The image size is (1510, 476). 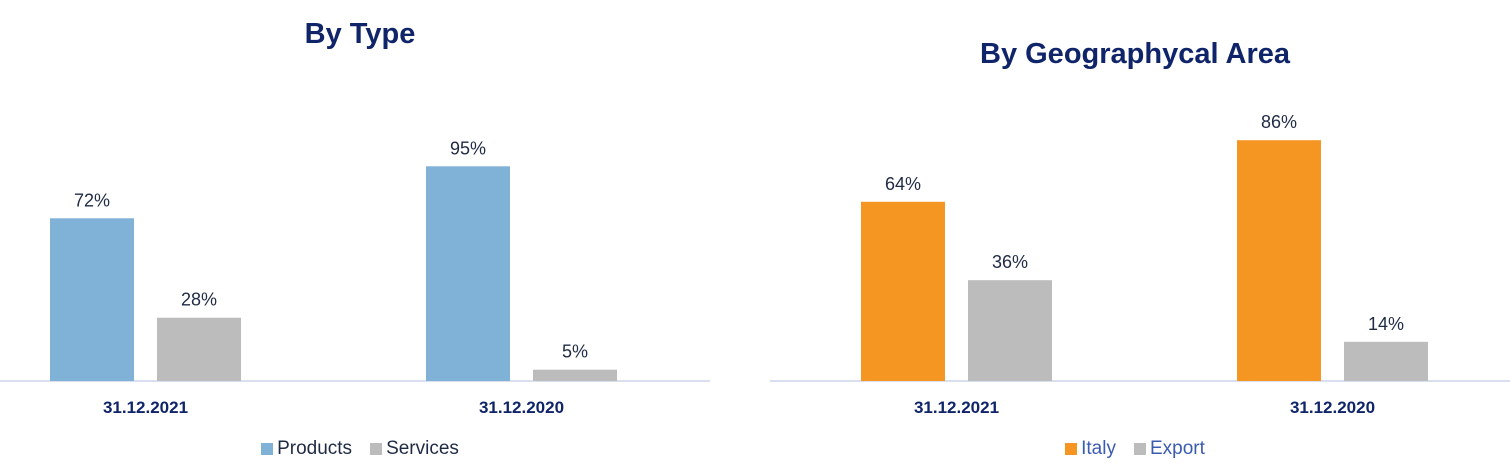 I want to click on legend-item-italy: Italy, so click(x=1090, y=449).